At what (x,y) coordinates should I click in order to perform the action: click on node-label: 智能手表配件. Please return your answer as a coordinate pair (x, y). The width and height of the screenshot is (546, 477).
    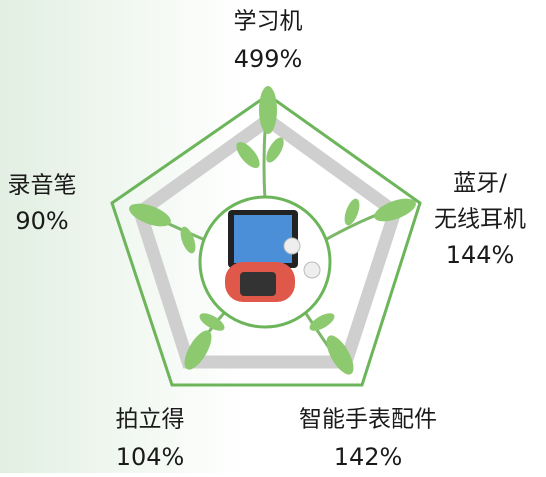
    Looking at the image, I should click on (368, 420).